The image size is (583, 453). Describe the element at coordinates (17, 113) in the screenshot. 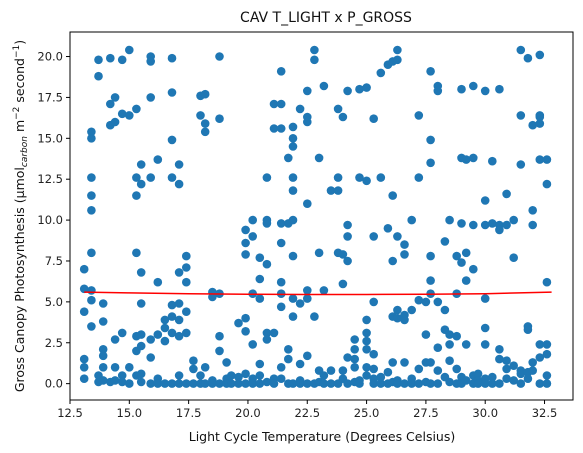

I see `y-axis-label-sup1: −2` at that location.